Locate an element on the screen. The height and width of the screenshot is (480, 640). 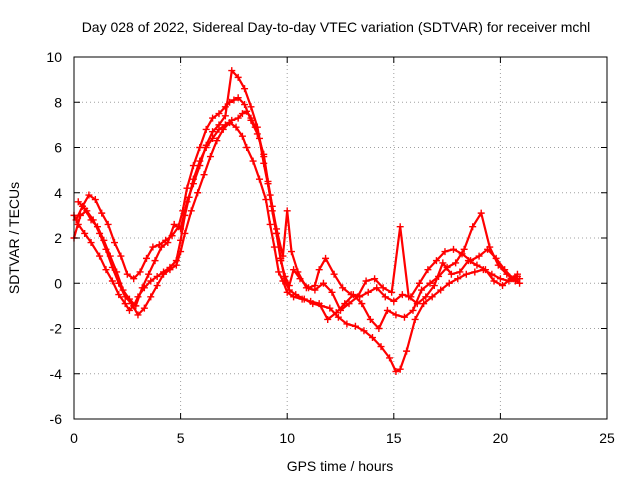
y-tick-label: -2 is located at coordinates (56, 329).